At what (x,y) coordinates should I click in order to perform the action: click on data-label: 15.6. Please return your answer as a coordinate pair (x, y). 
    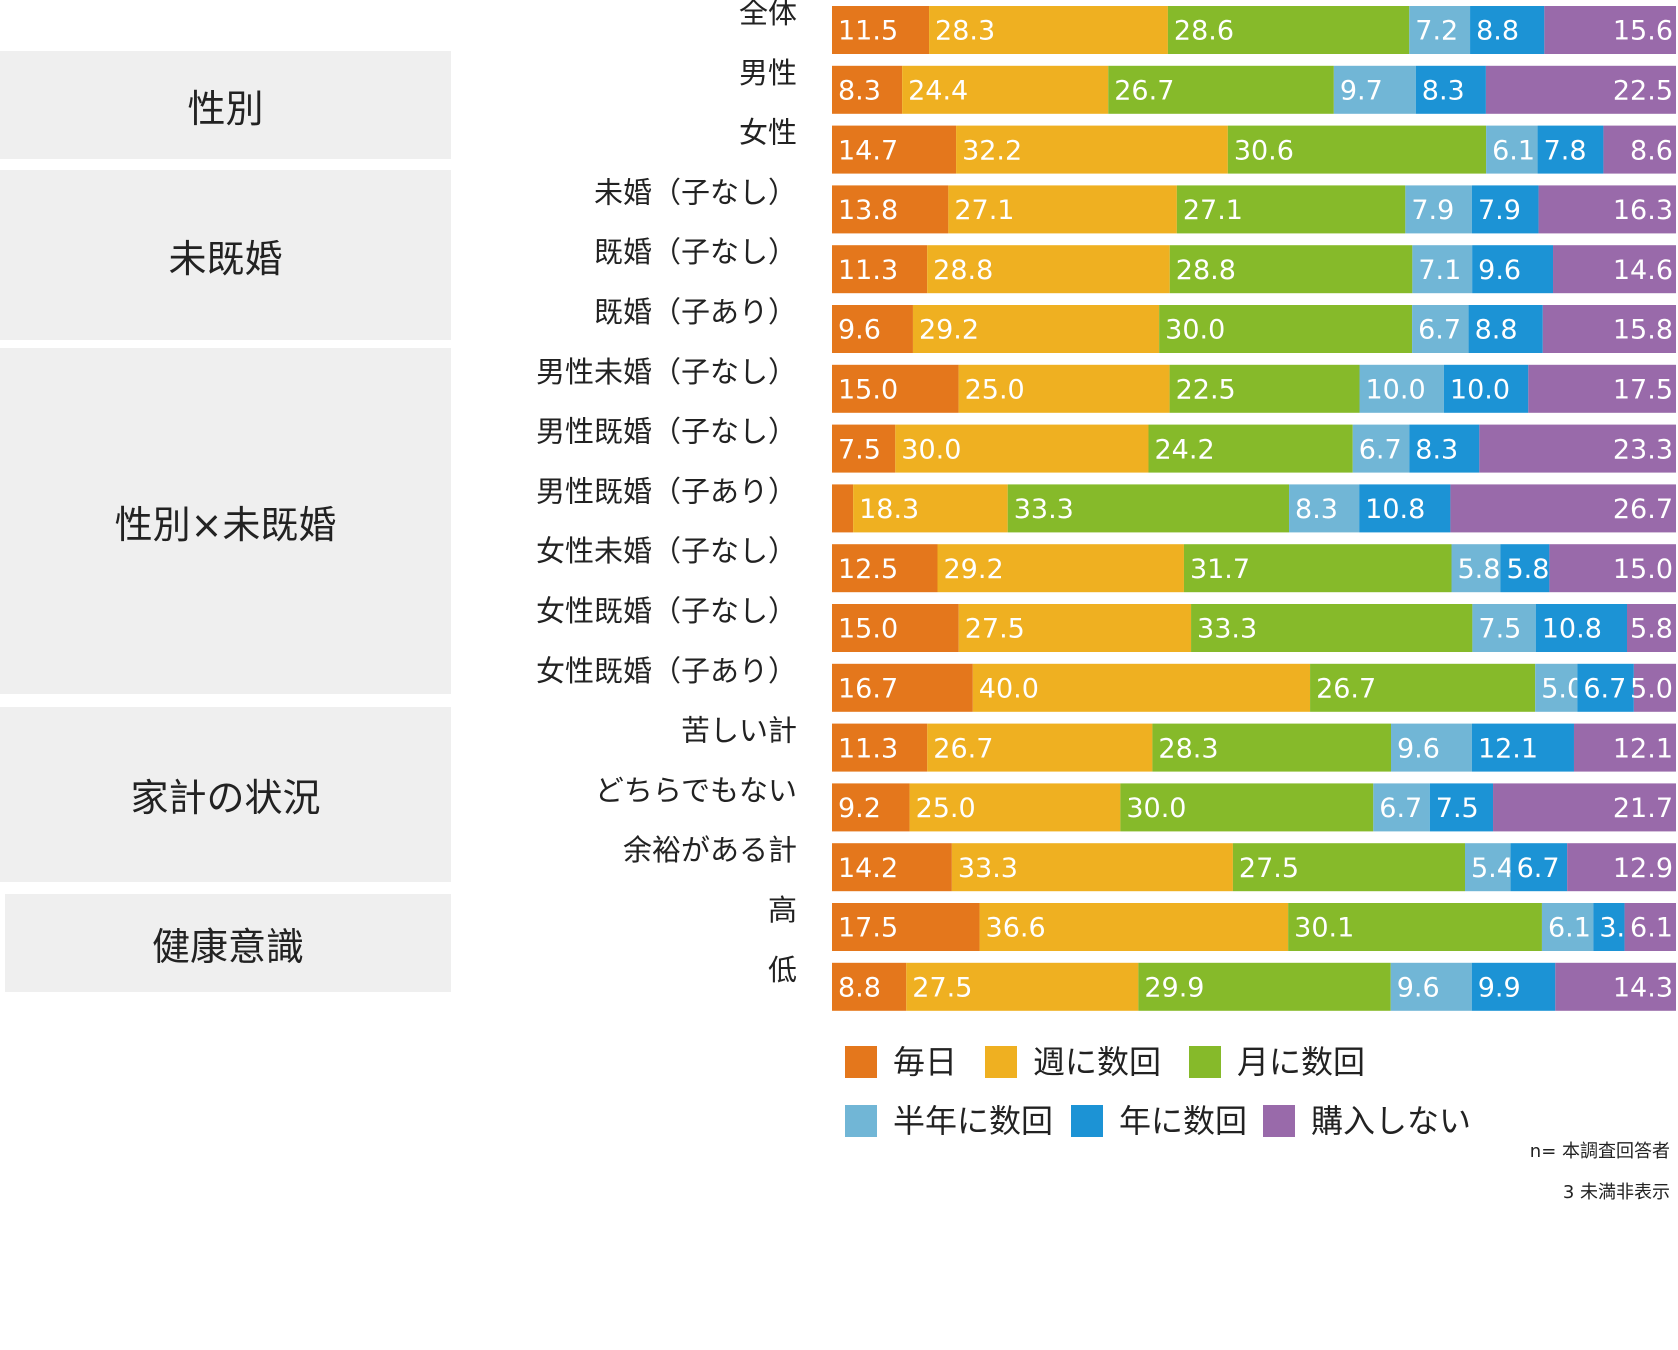
    Looking at the image, I should click on (1643, 31).